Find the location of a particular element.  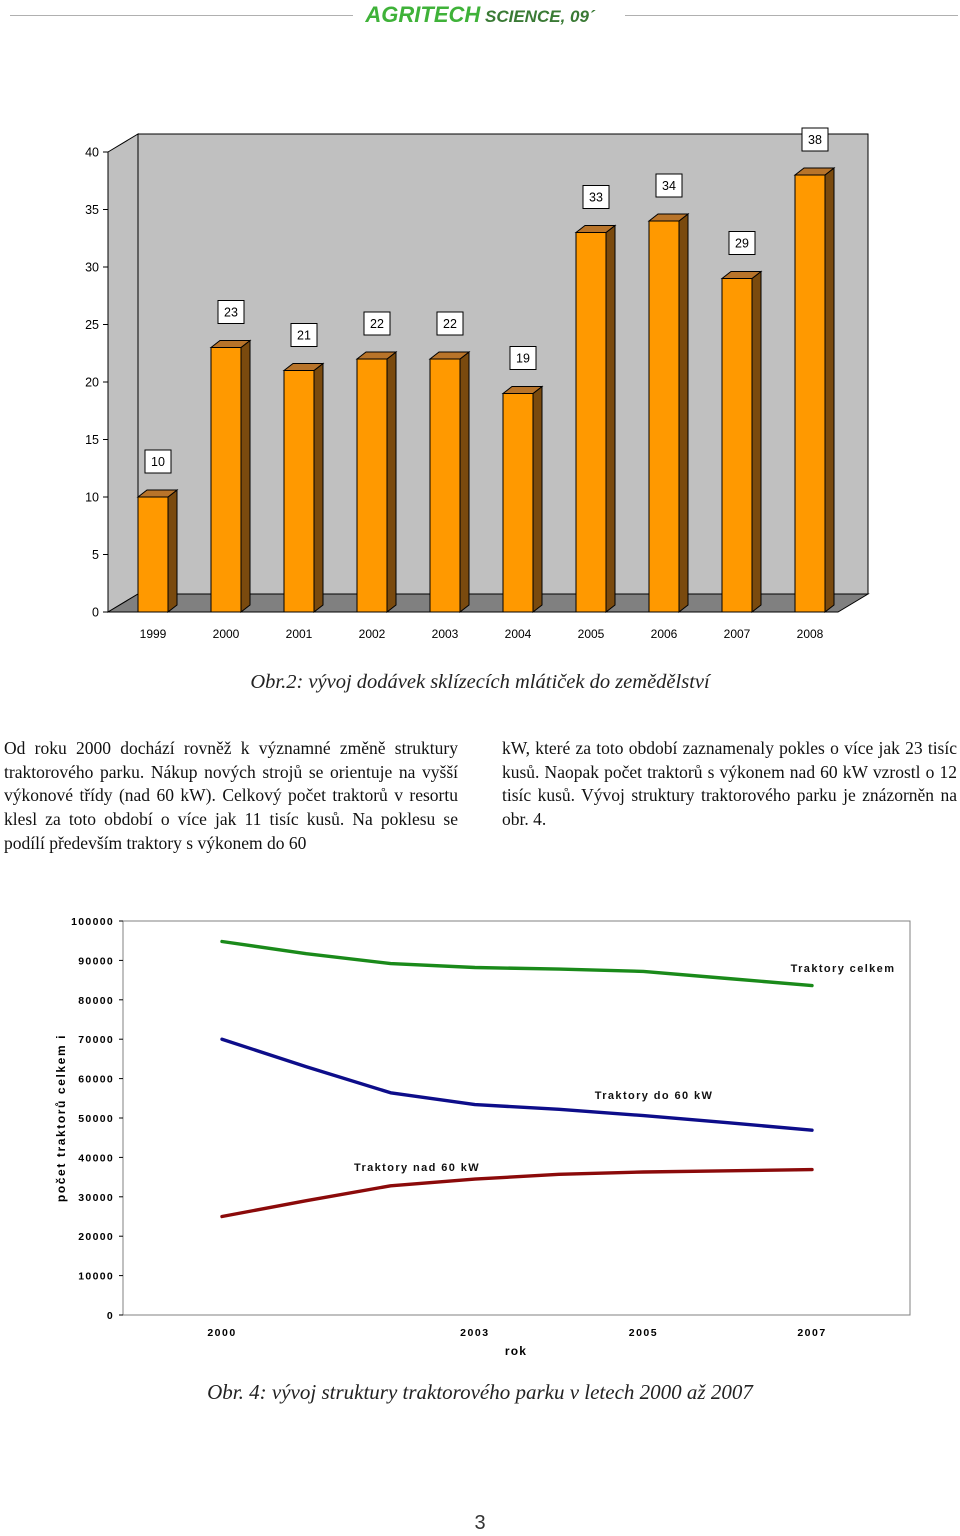

brand-agri: AGRI is located at coordinates (393, 14).